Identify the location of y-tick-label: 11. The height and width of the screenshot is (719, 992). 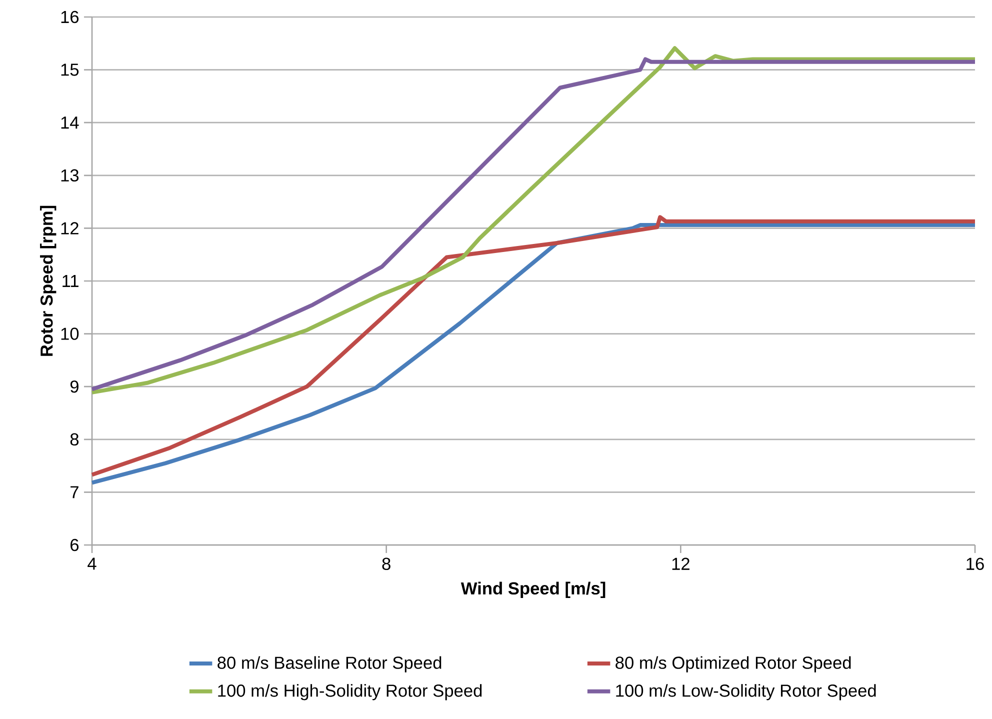
(70, 281).